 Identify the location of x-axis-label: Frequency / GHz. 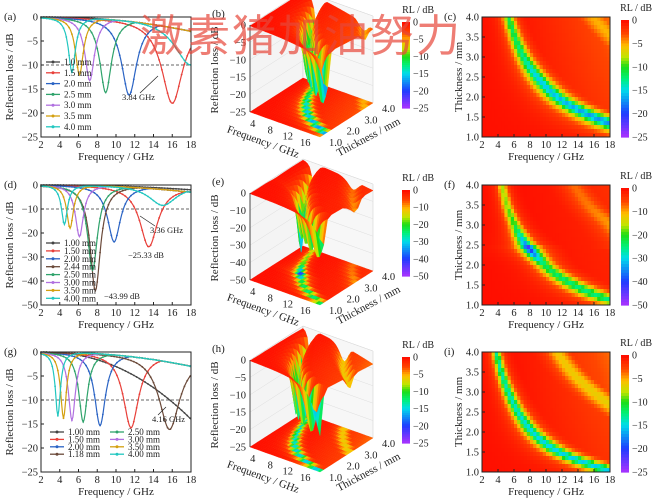
(116, 157).